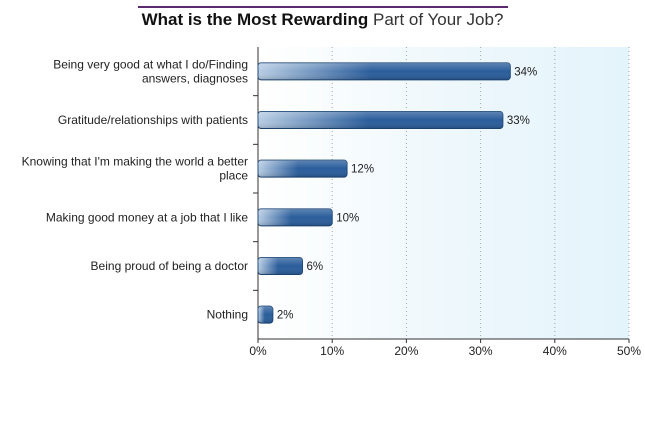  Describe the element at coordinates (147, 217) in the screenshot. I see `category-label-3: Making good money at a job that I like` at that location.